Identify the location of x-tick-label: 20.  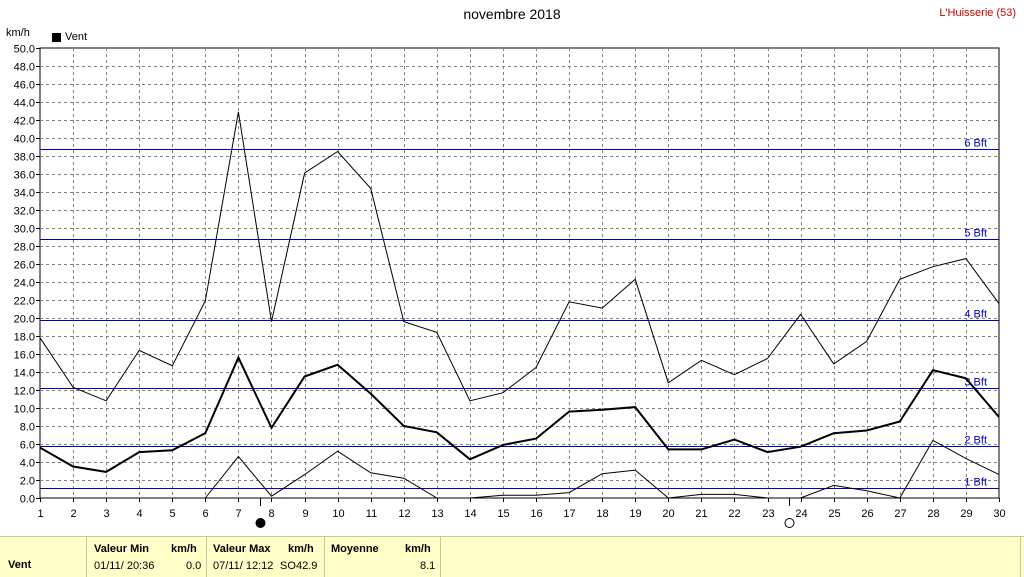
(668, 514).